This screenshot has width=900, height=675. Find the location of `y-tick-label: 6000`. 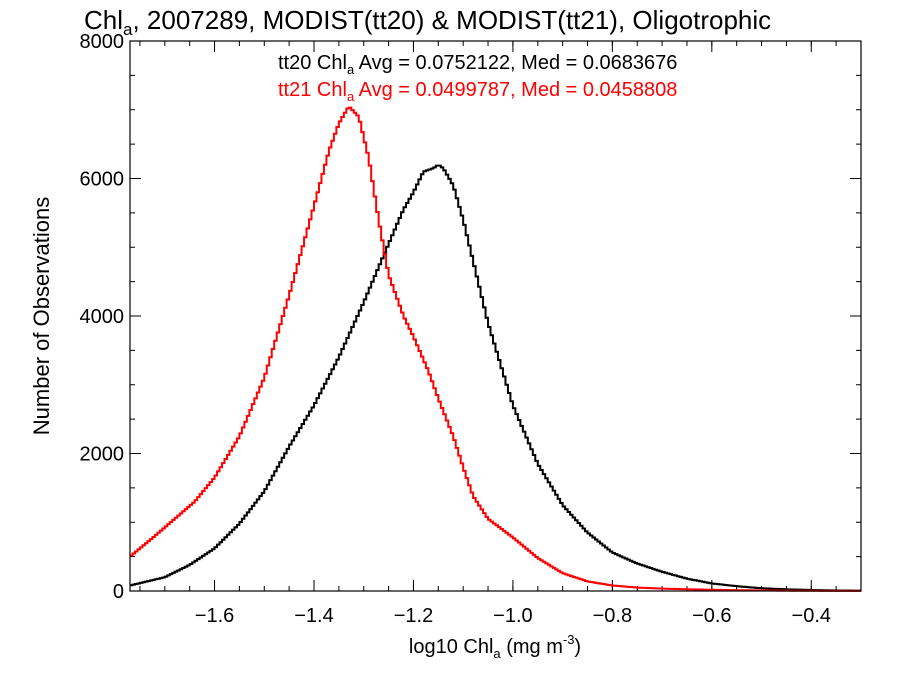

y-tick-label: 6000 is located at coordinates (102, 180).